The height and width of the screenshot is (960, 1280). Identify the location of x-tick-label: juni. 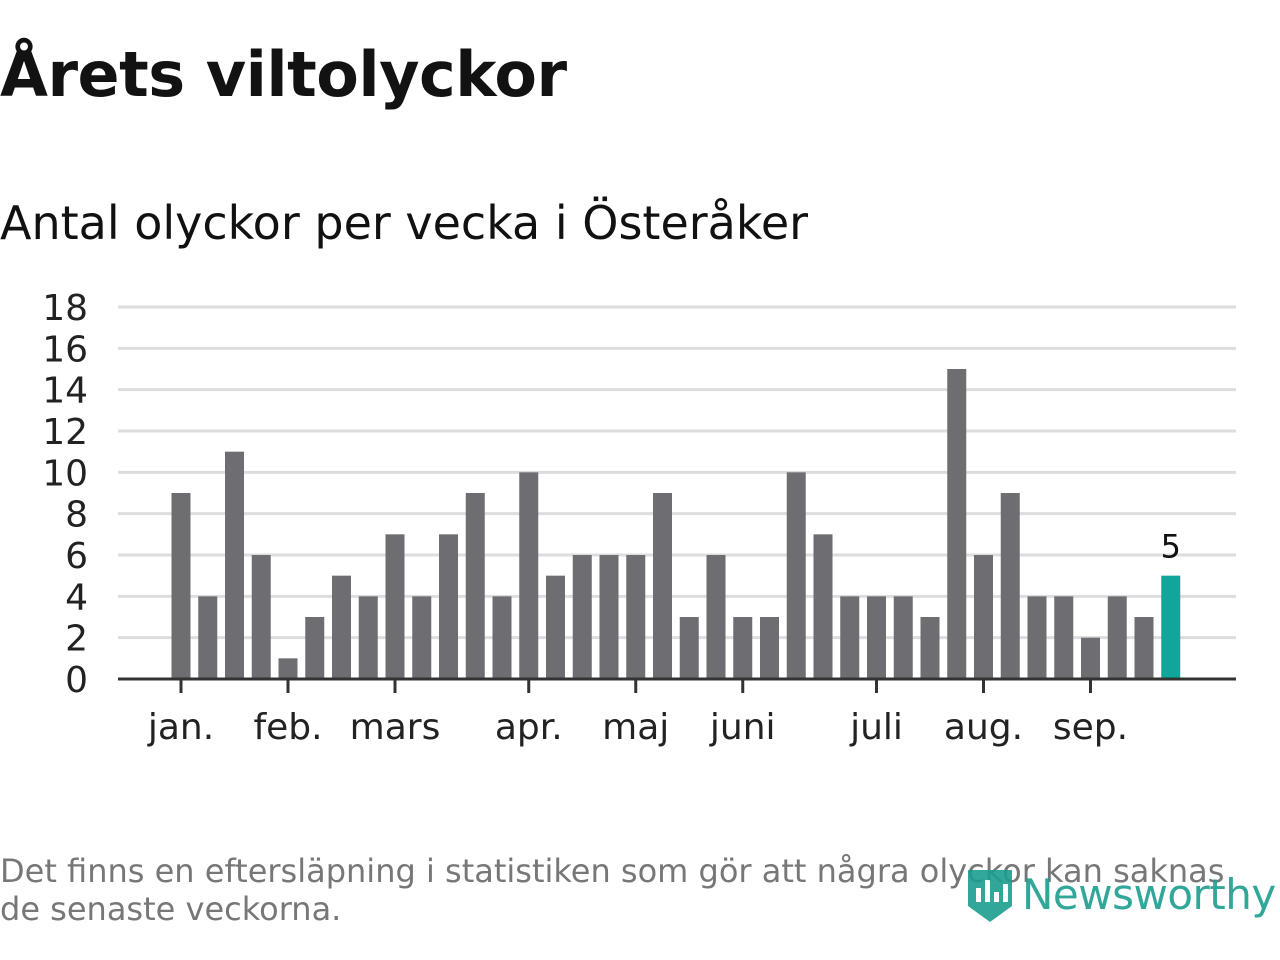
(742, 727).